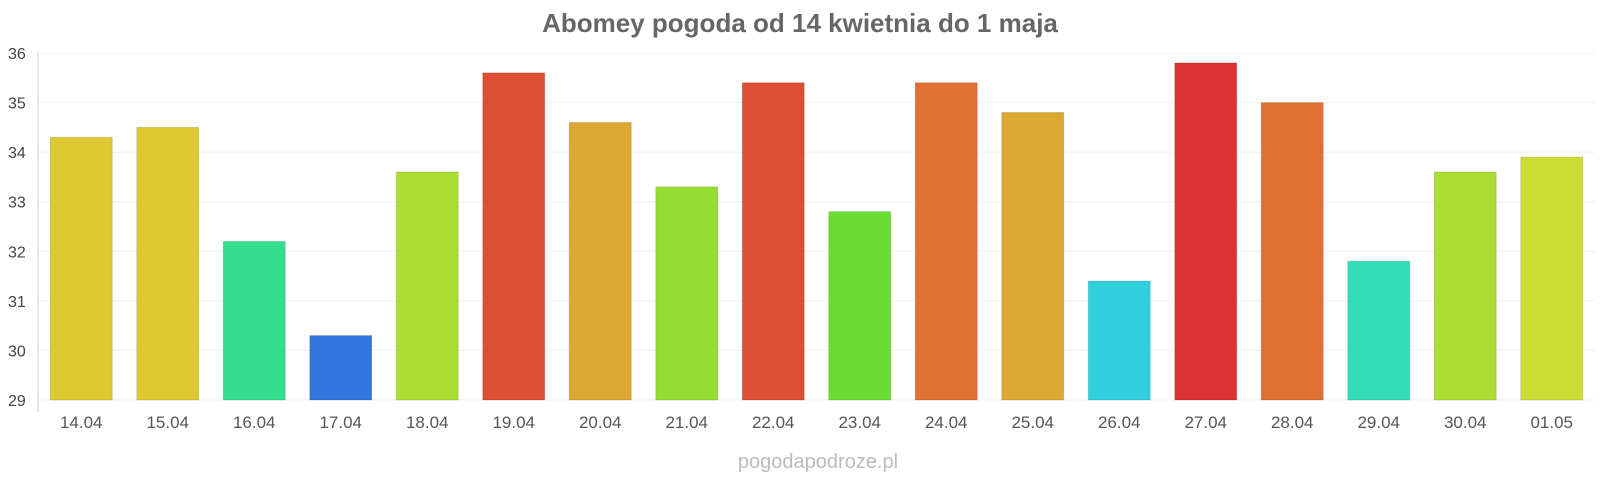  What do you see at coordinates (687, 293) in the screenshot?
I see `bar-21.04` at bounding box center [687, 293].